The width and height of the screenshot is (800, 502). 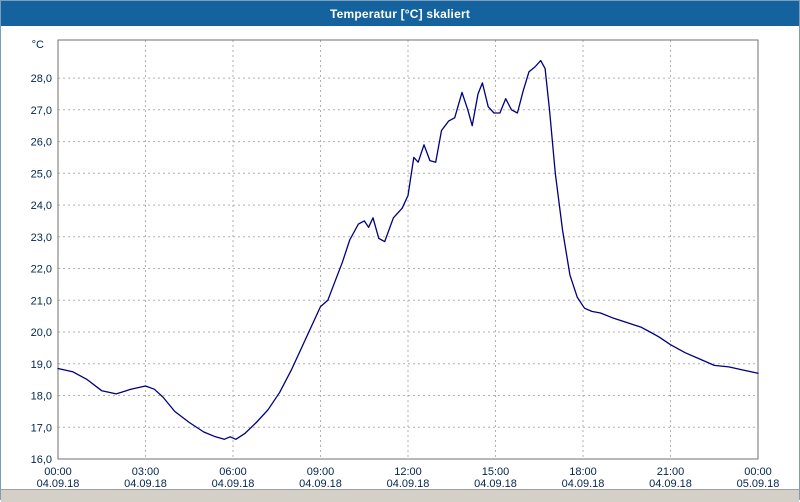 What do you see at coordinates (496, 472) in the screenshot?
I see `x-tick-time-label: 15:00` at bounding box center [496, 472].